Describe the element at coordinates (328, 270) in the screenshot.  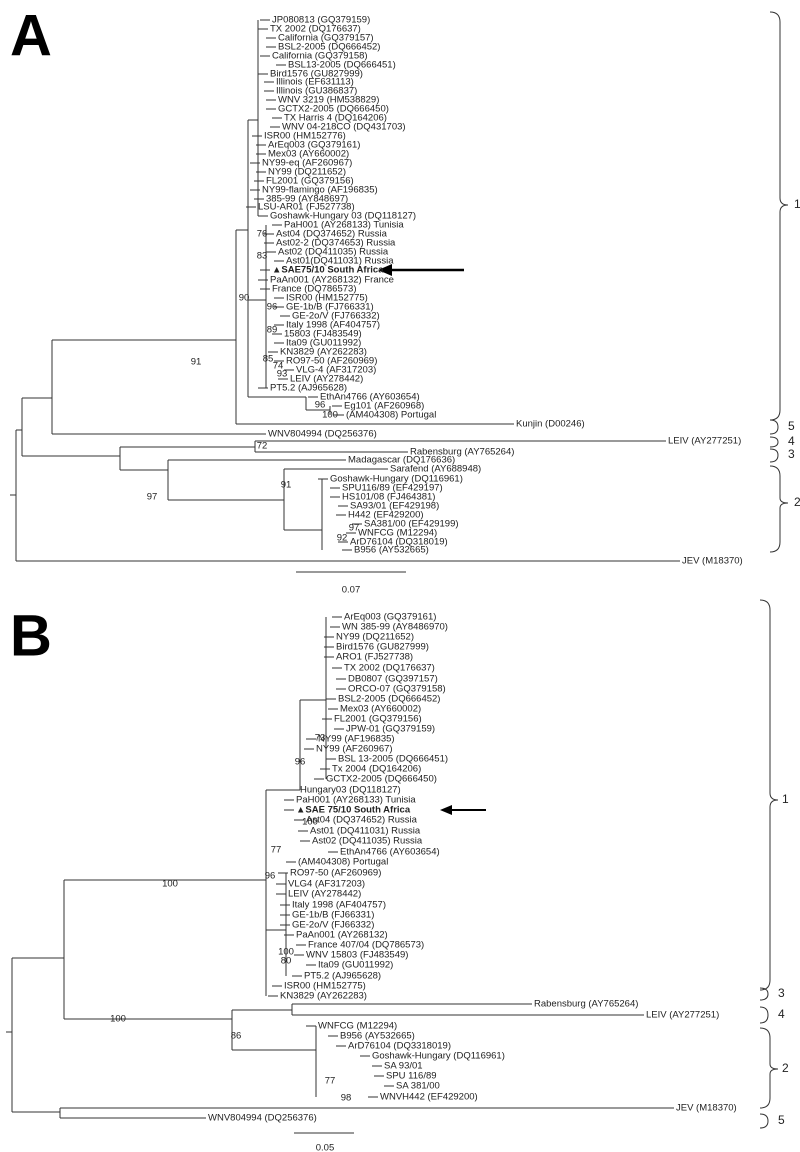
I see `taxon-label: ▲SAE75/10 South Africa` at that location.